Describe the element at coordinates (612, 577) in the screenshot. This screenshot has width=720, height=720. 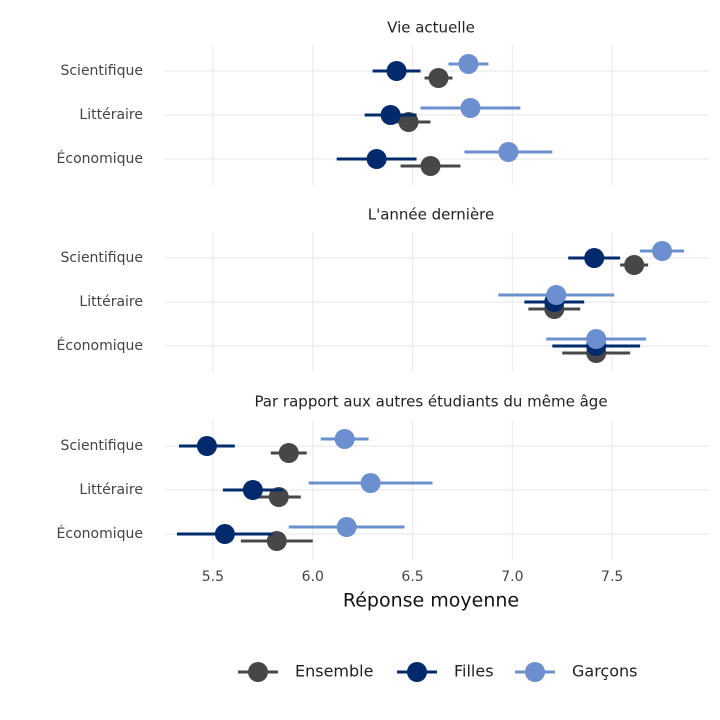
I see `x-tick-label: 7.5` at that location.